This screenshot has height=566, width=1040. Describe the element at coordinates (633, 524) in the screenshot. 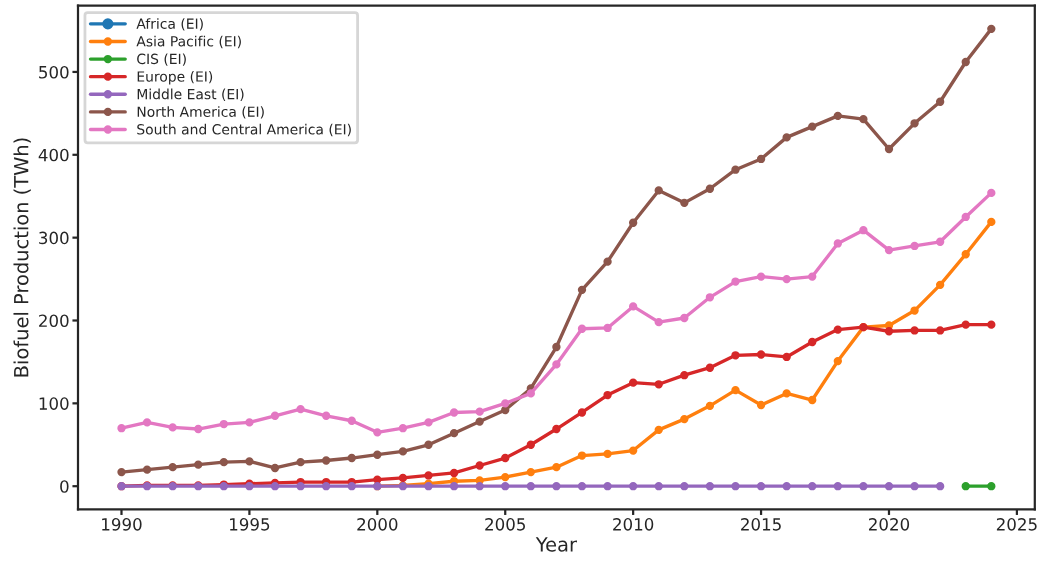

I see `x-tick-label: 2010` at that location.